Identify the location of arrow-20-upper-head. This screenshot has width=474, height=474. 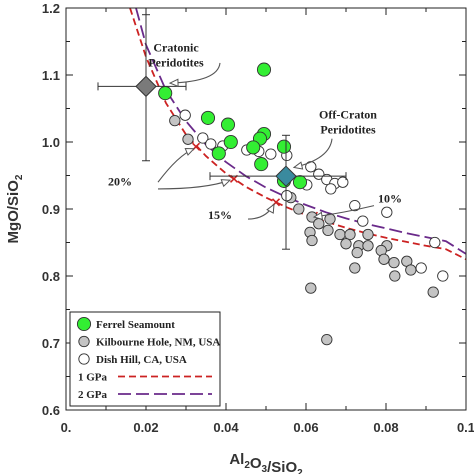
(190, 152).